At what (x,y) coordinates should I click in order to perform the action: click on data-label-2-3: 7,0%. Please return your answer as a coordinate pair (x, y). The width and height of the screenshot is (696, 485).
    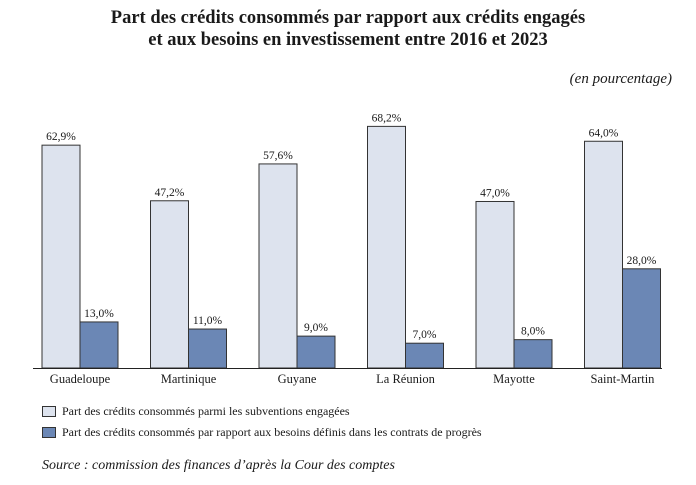
    Looking at the image, I should click on (425, 335).